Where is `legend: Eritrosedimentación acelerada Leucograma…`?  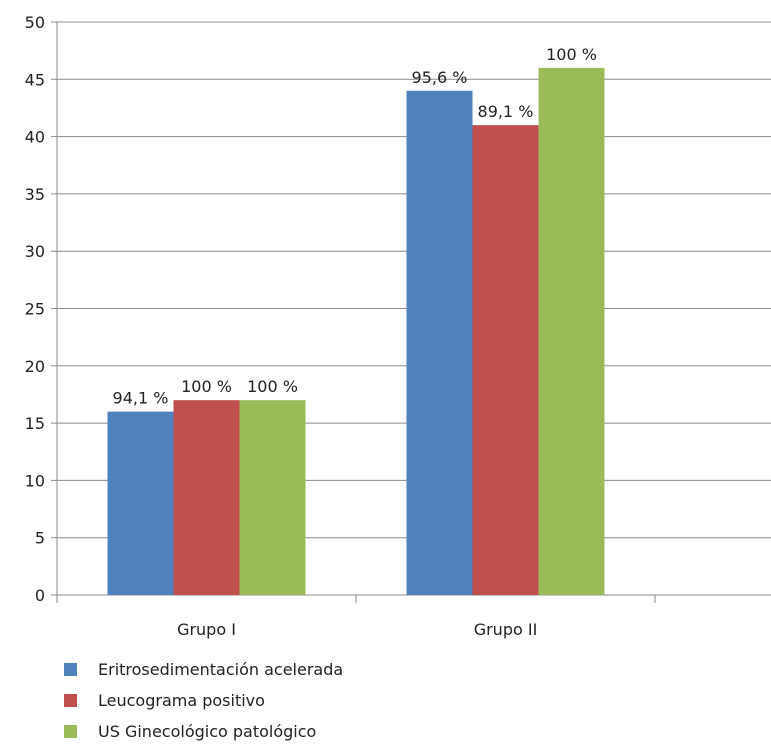
legend: Eritrosedimentación acelerada Leucograma… is located at coordinates (364, 700).